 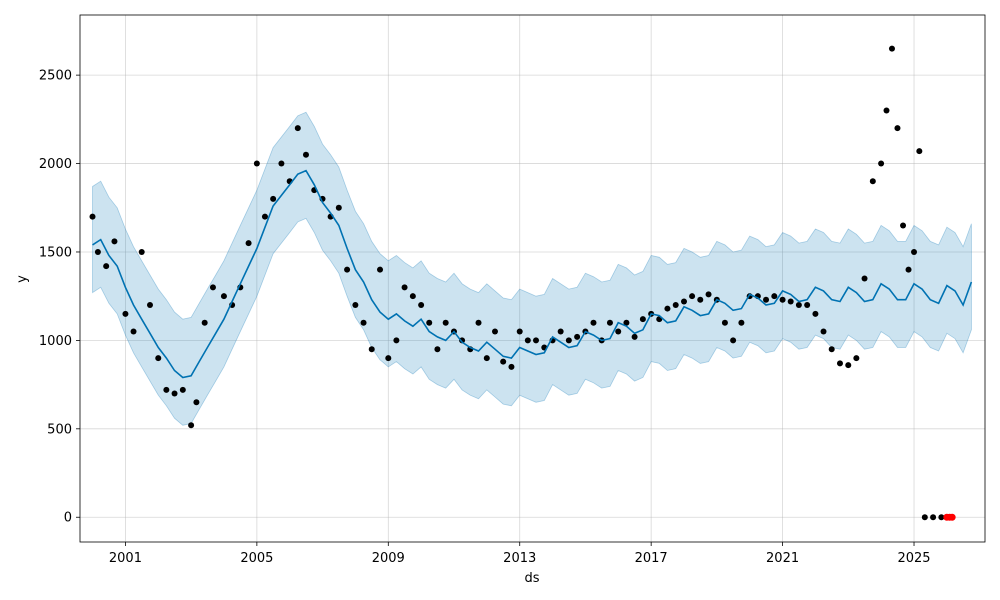 I want to click on x-tick-label: 2025, so click(x=913, y=558).